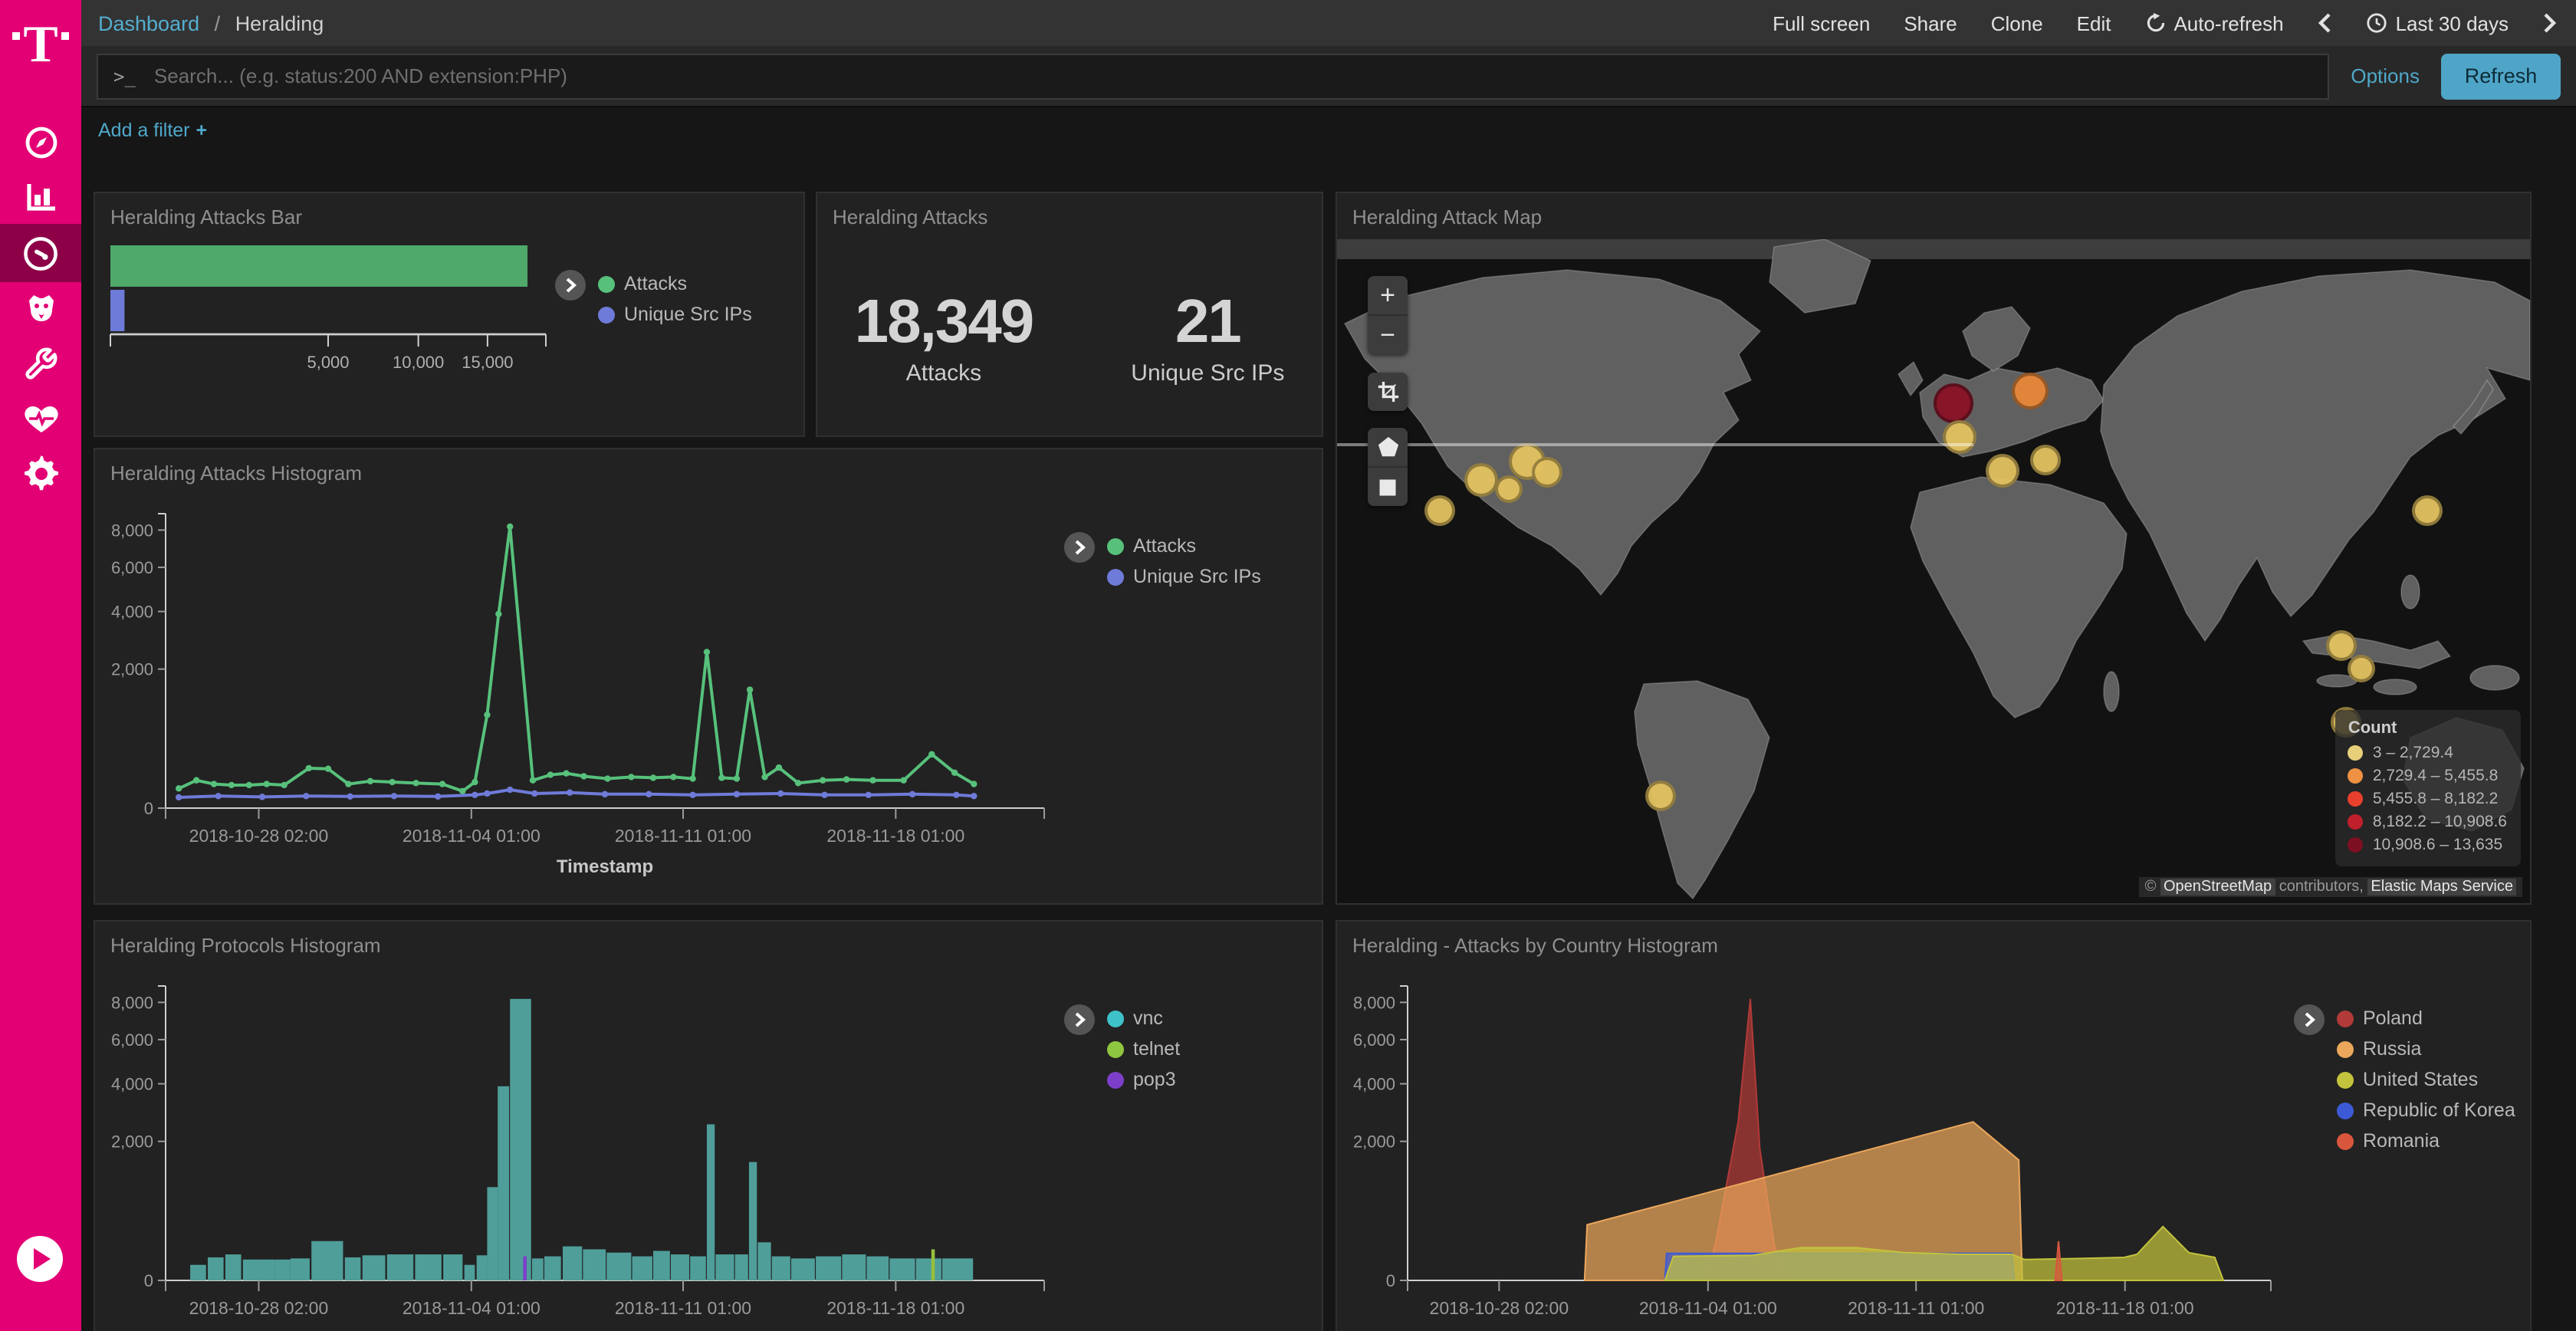 The image size is (2576, 1331). Describe the element at coordinates (2421, 1079) in the screenshot. I see `legend-label: United States` at that location.